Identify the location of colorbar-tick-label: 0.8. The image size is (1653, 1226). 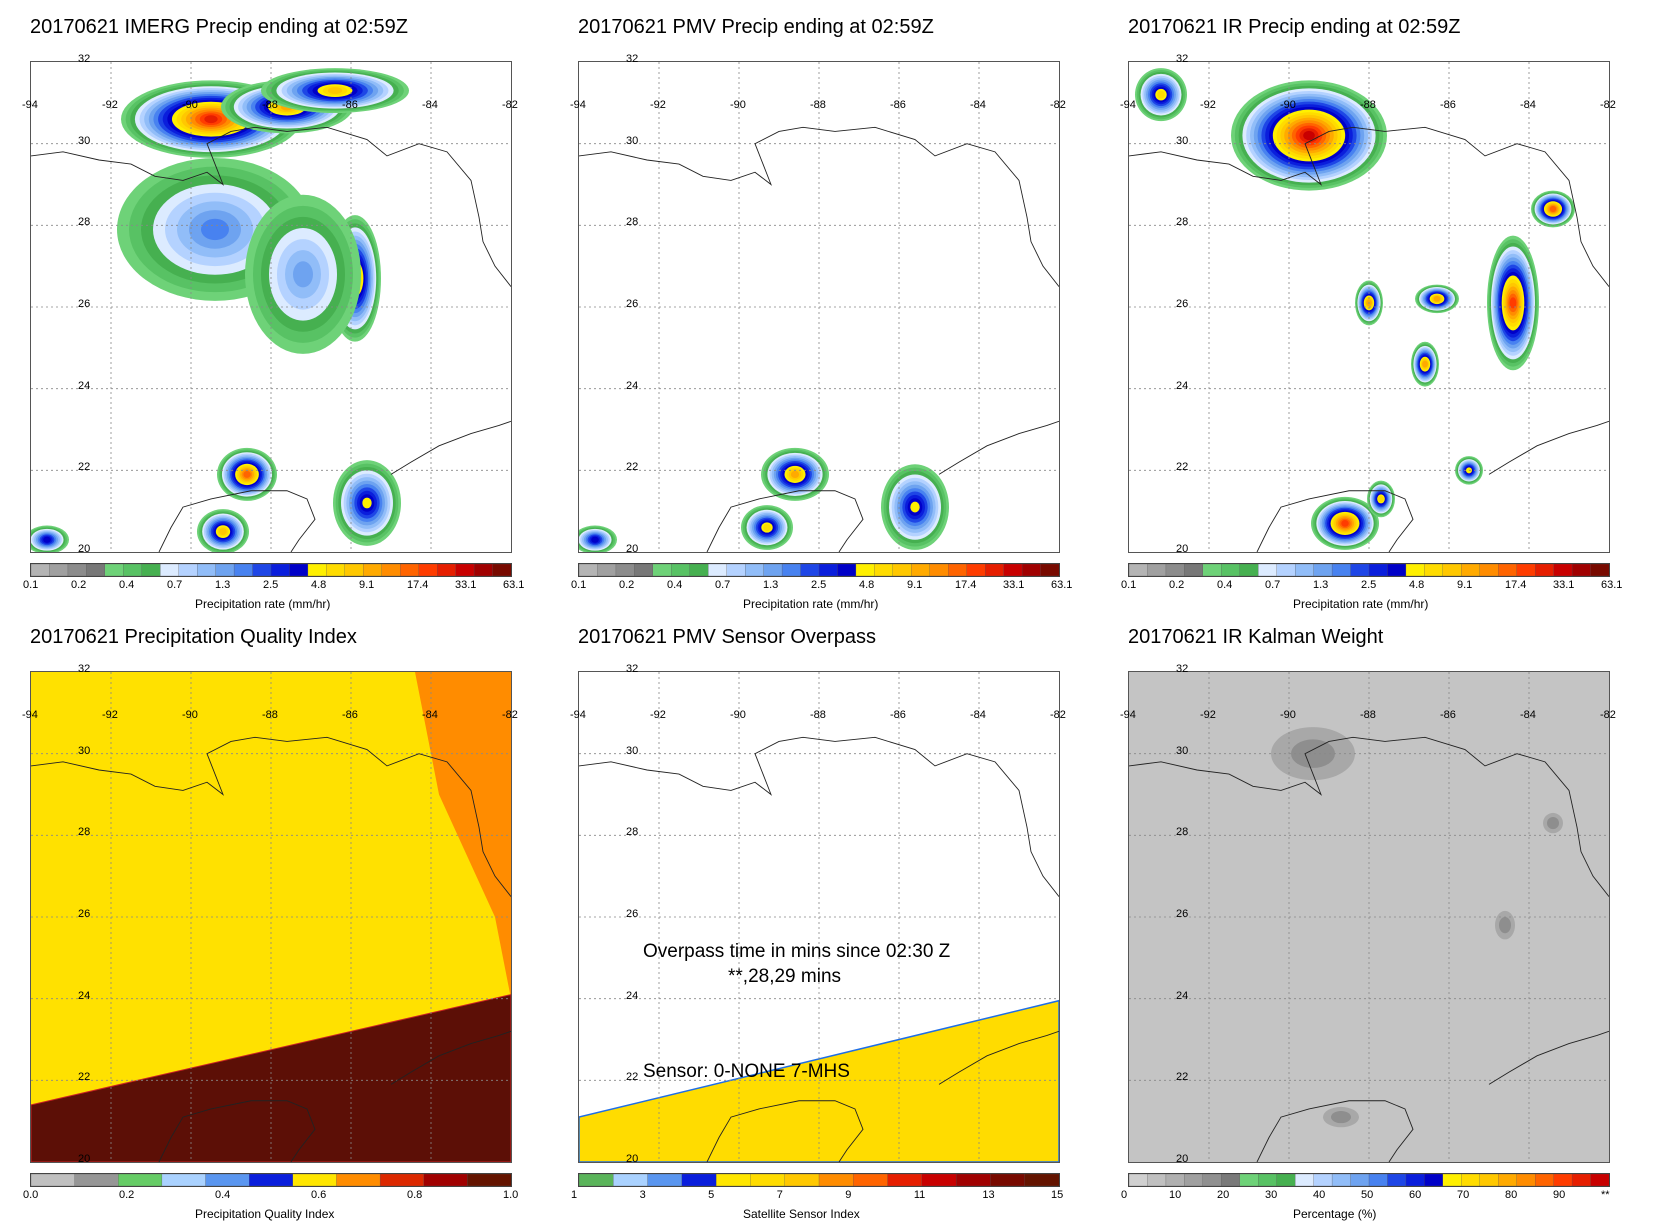
(415, 1195).